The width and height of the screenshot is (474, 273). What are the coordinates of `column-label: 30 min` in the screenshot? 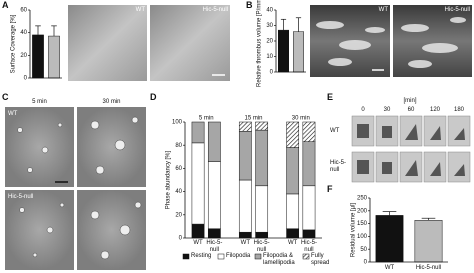 It's located at (111, 102).